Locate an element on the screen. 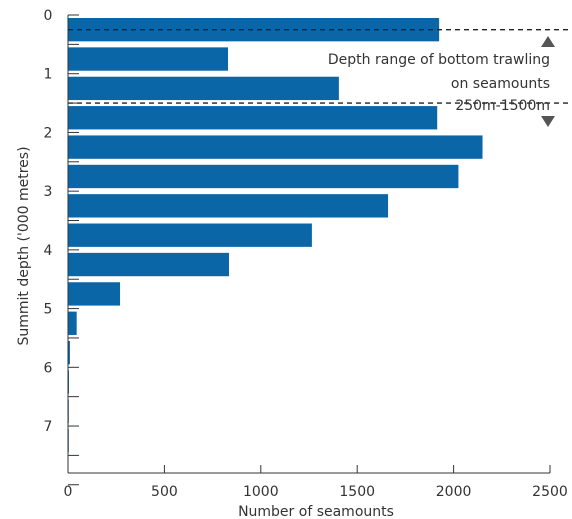 This screenshot has width=572, height=519. annotation-line-2: on seamounts is located at coordinates (500, 84).